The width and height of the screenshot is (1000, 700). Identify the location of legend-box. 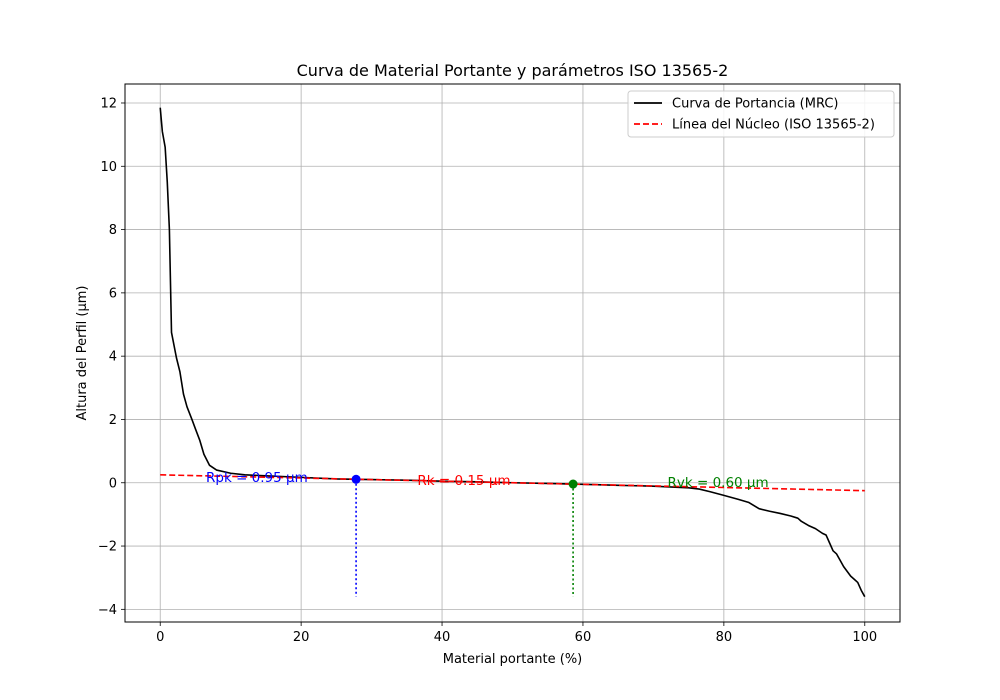
(761, 114).